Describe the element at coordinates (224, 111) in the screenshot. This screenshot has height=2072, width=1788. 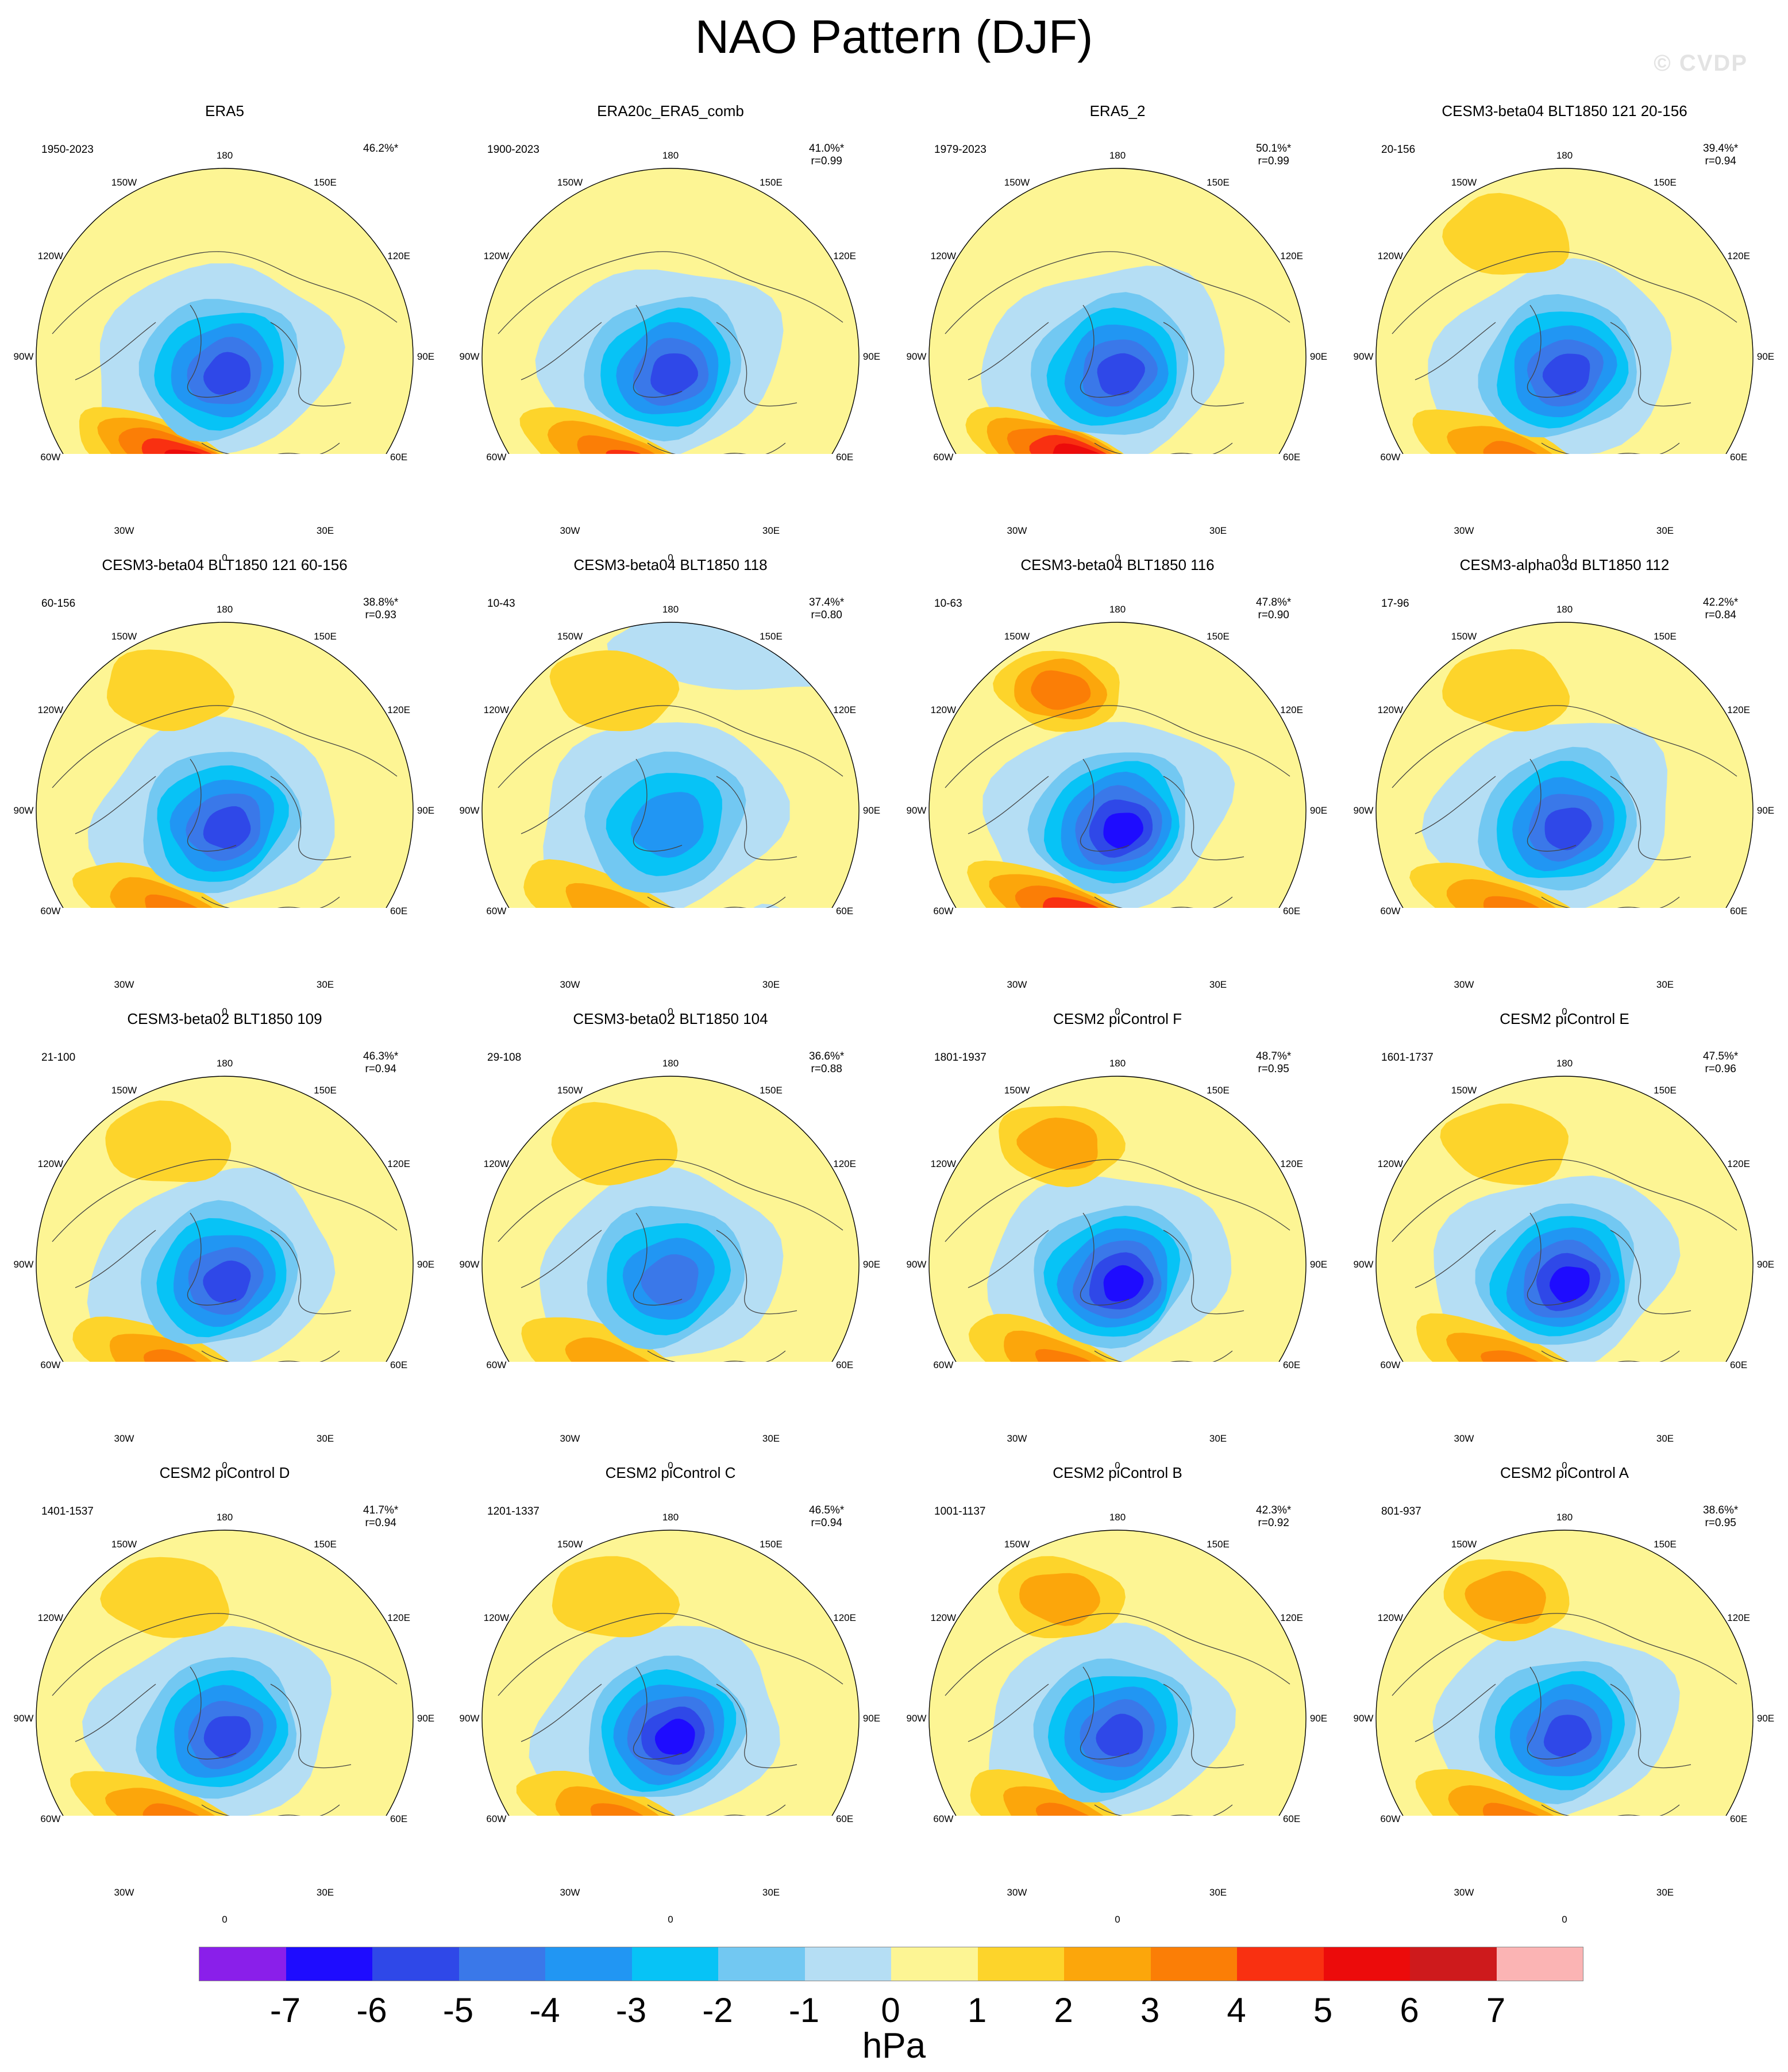
I see `panel-title: ERA5` at that location.